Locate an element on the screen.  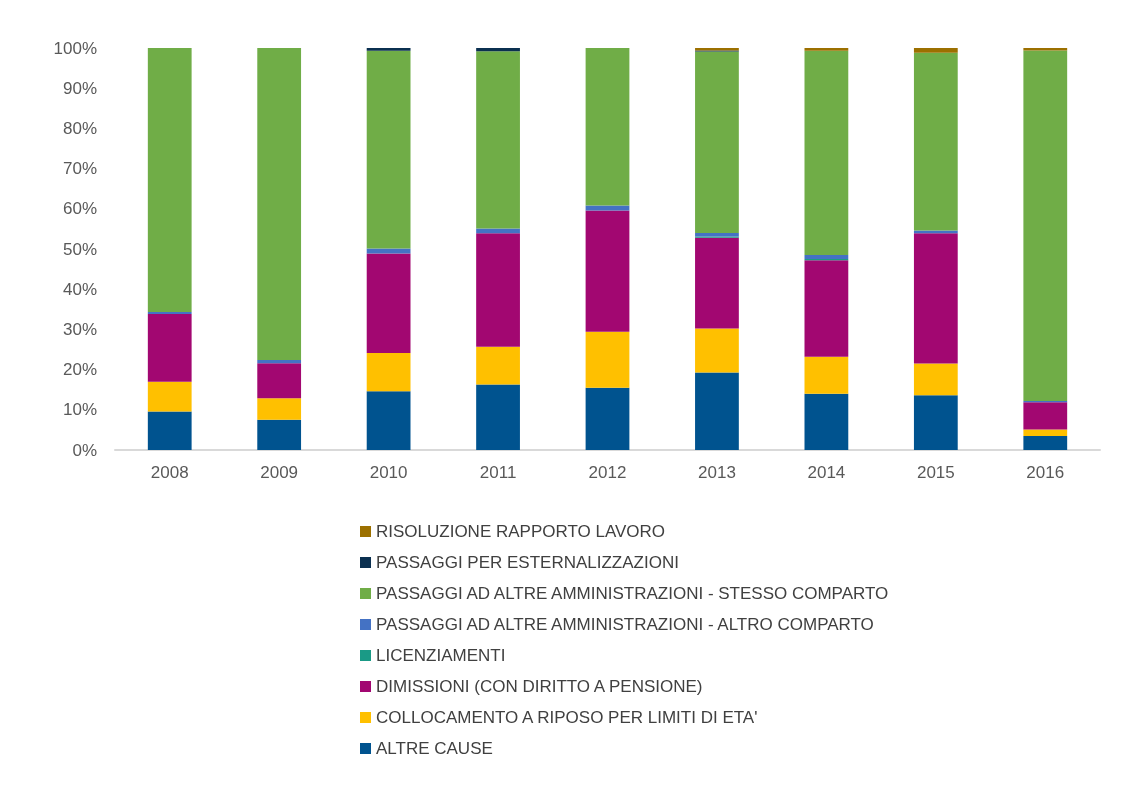
y-tick-label: 100% is located at coordinates (75, 48).